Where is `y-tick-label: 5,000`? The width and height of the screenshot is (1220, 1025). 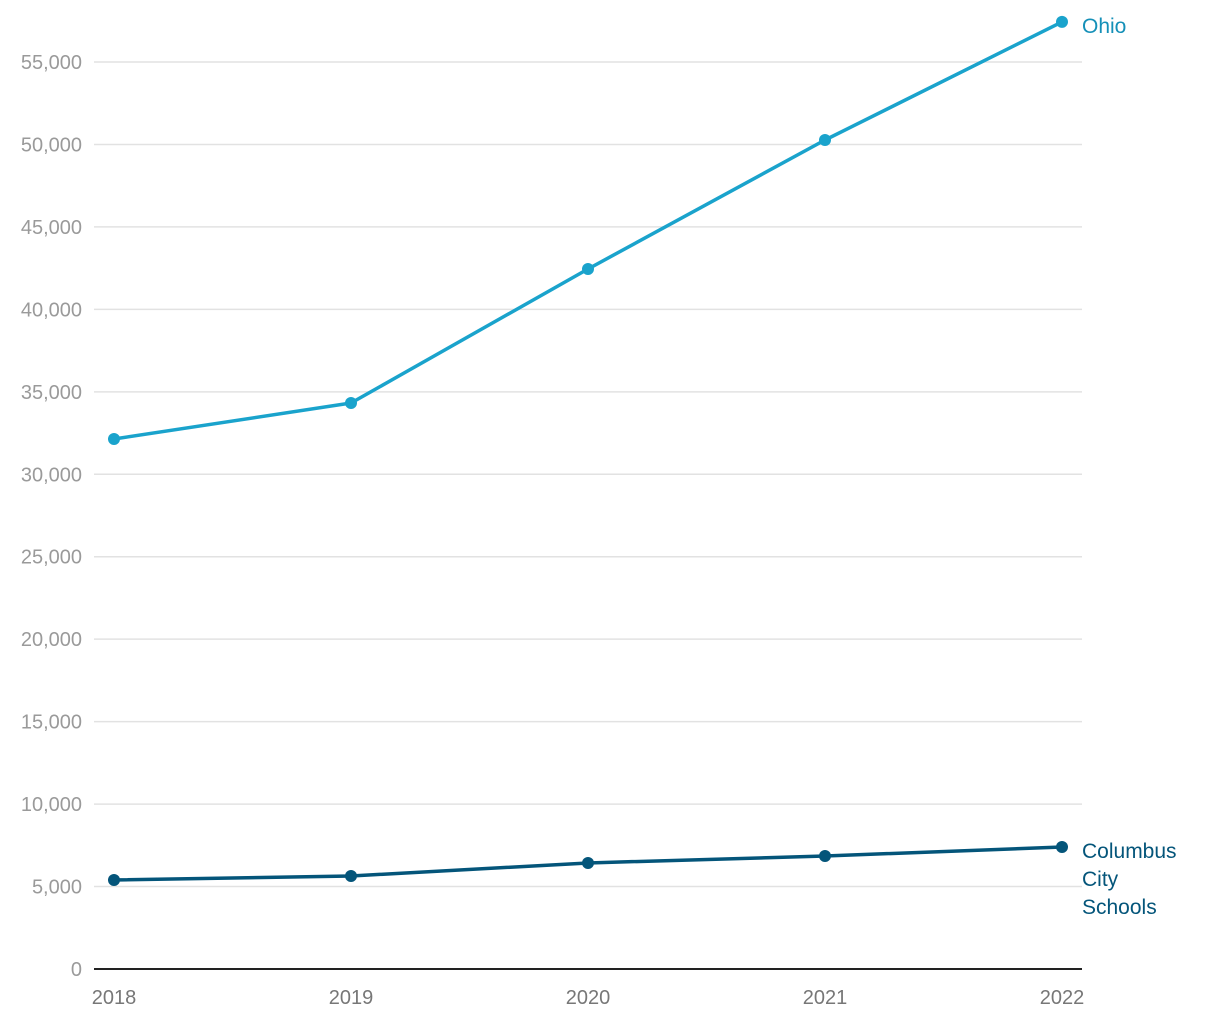
y-tick-label: 5,000 is located at coordinates (57, 888).